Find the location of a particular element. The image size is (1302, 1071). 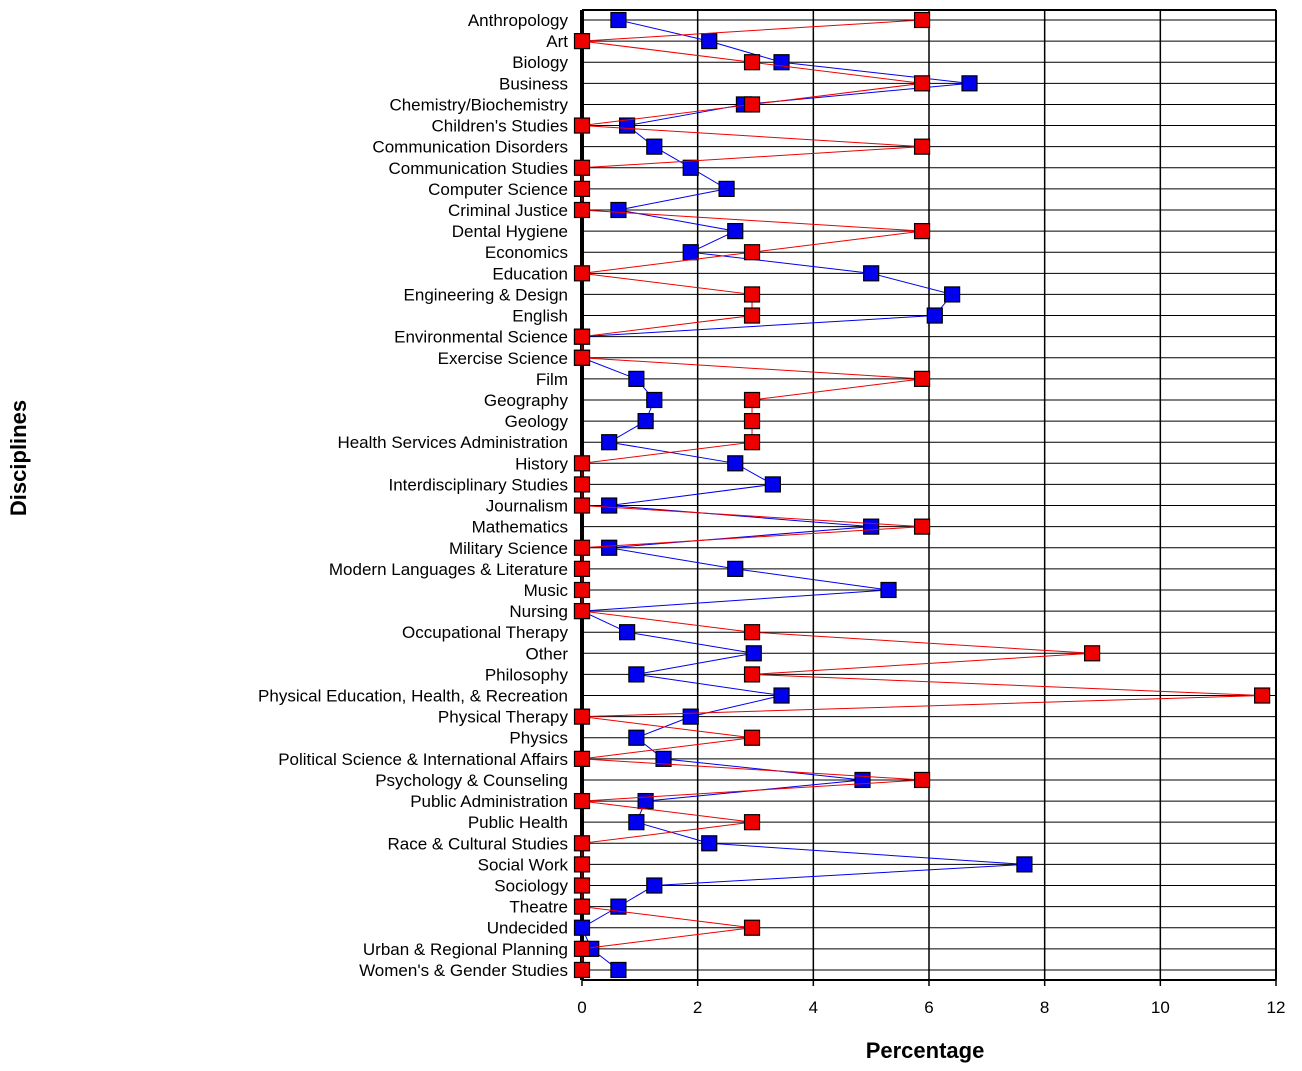

category-label: Environmental Science is located at coordinates (481, 337).